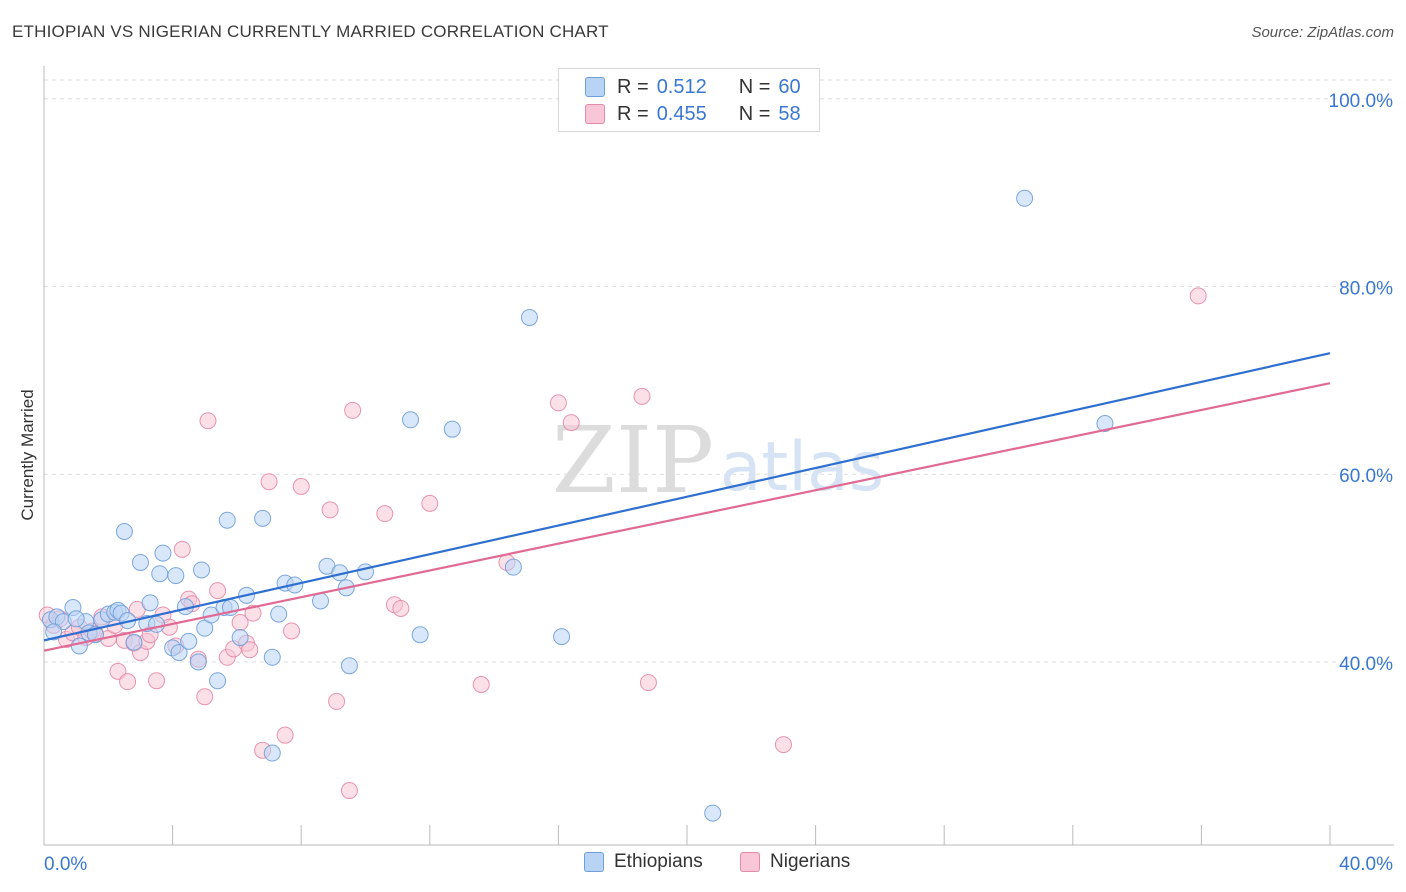 The image size is (1406, 892). Describe the element at coordinates (594, 862) in the screenshot. I see `ethiopians-legend-swatch` at that location.